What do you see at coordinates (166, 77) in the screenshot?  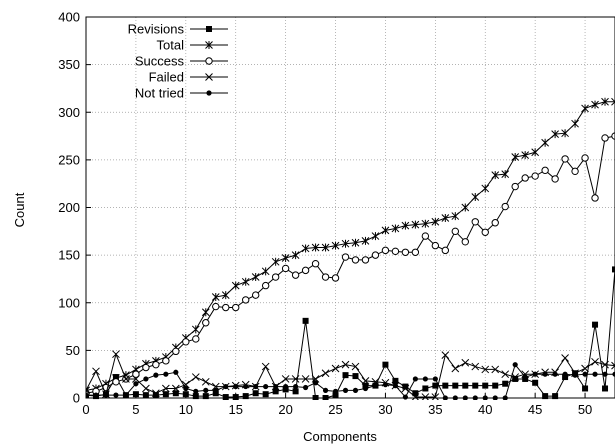 I see `legend-label: Failed` at bounding box center [166, 77].